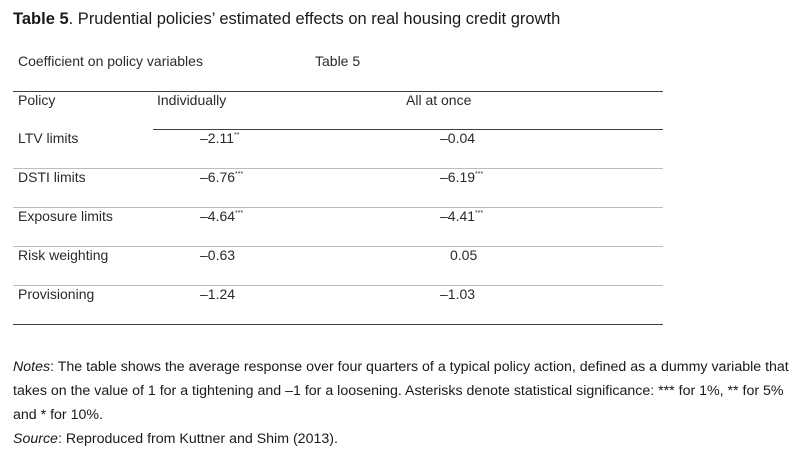  What do you see at coordinates (52, 177) in the screenshot?
I see `row-policy-dsti: DSTI limits` at bounding box center [52, 177].